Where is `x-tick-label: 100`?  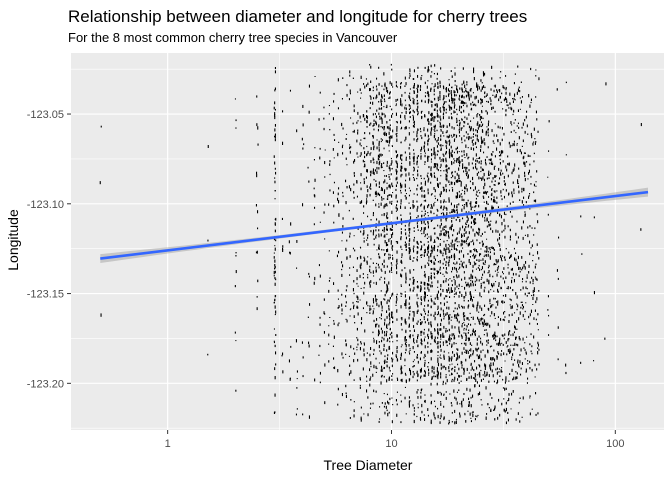
x-tick-label: 100 is located at coordinates (615, 444).